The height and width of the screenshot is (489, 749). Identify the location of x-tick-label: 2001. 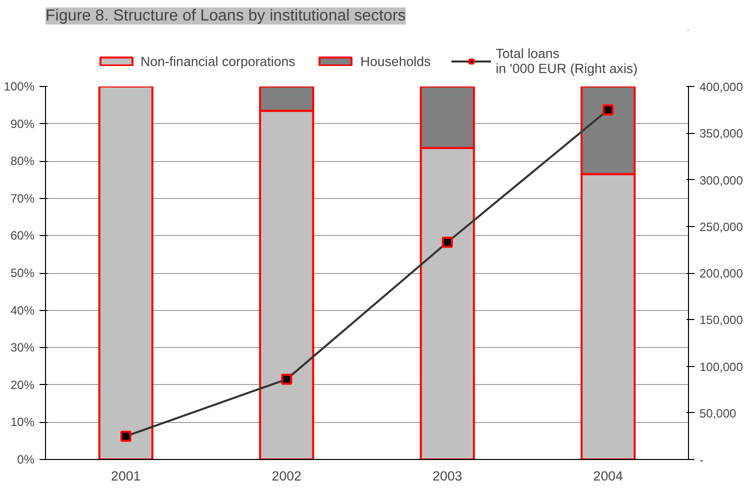
(126, 476).